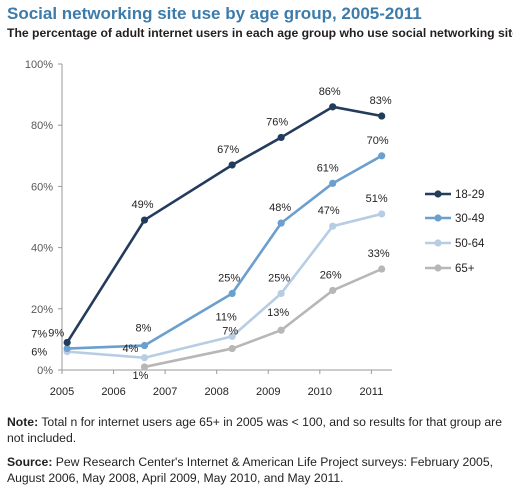 The image size is (513, 493). Describe the element at coordinates (268, 392) in the screenshot. I see `x-tick-label: 2009` at that location.